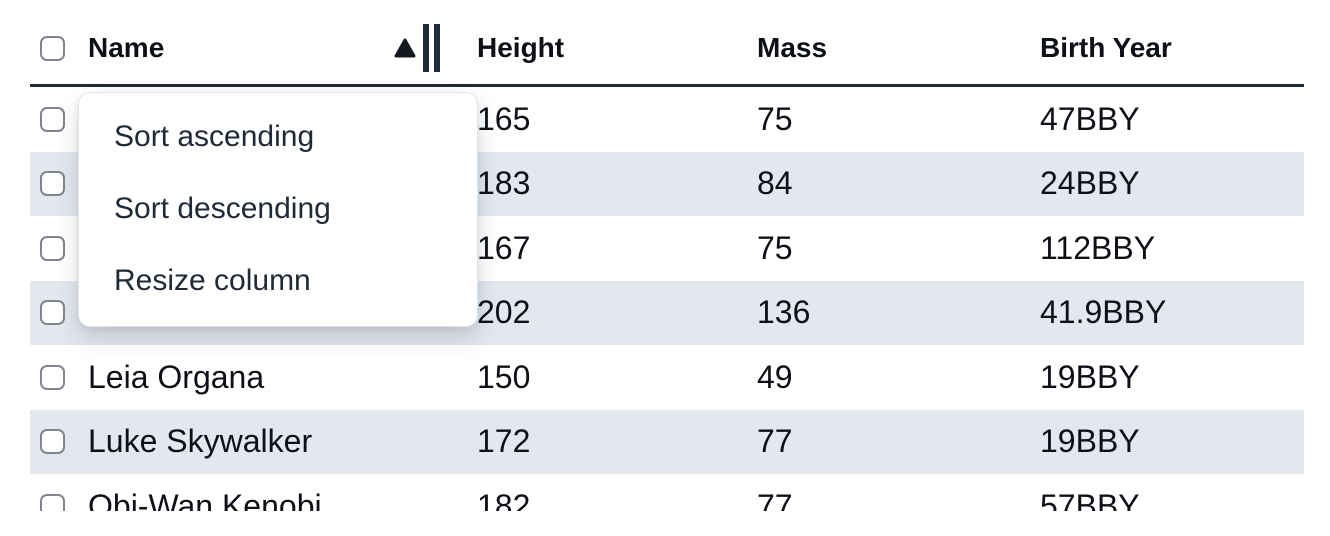 The image size is (1330, 536). I want to click on cell-birth-year: 57BBY, so click(1090, 499).